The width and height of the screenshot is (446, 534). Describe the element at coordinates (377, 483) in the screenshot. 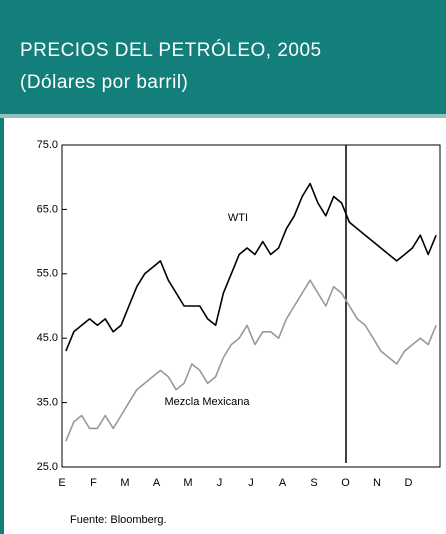

I see `x-tick-label: N` at that location.